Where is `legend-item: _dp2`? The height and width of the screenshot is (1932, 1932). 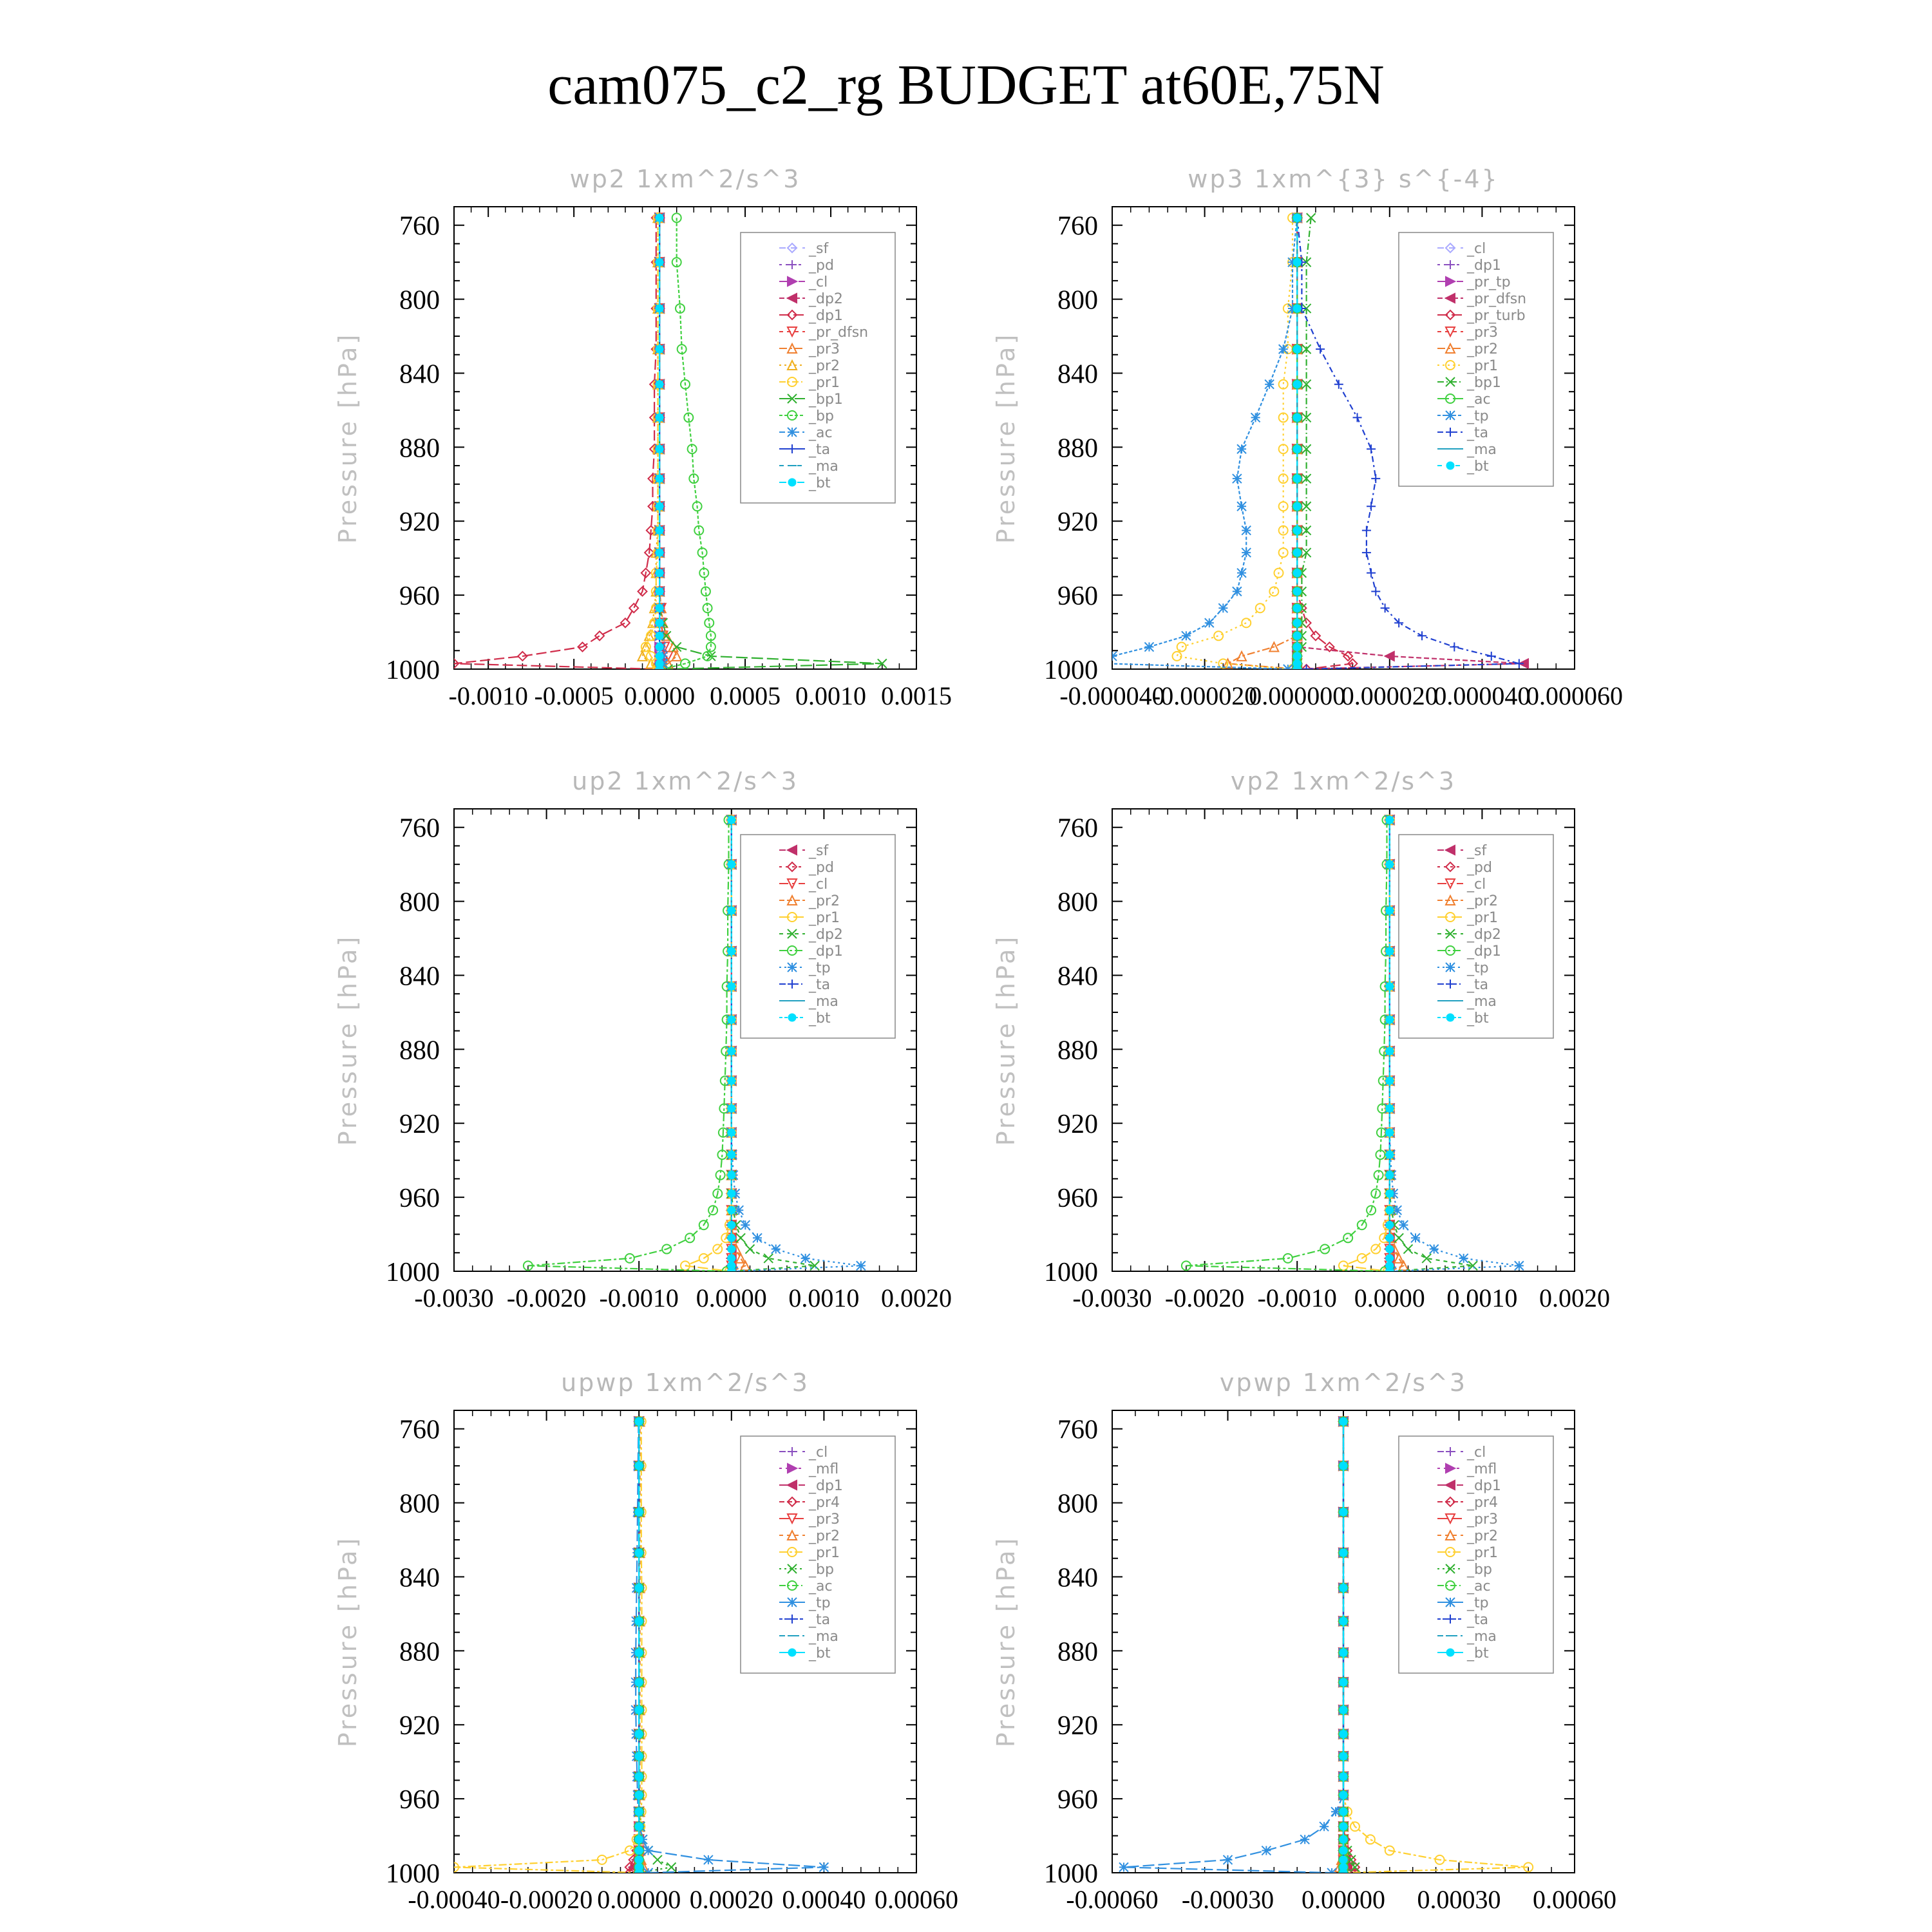 legend-item: _dp2 is located at coordinates (811, 299).